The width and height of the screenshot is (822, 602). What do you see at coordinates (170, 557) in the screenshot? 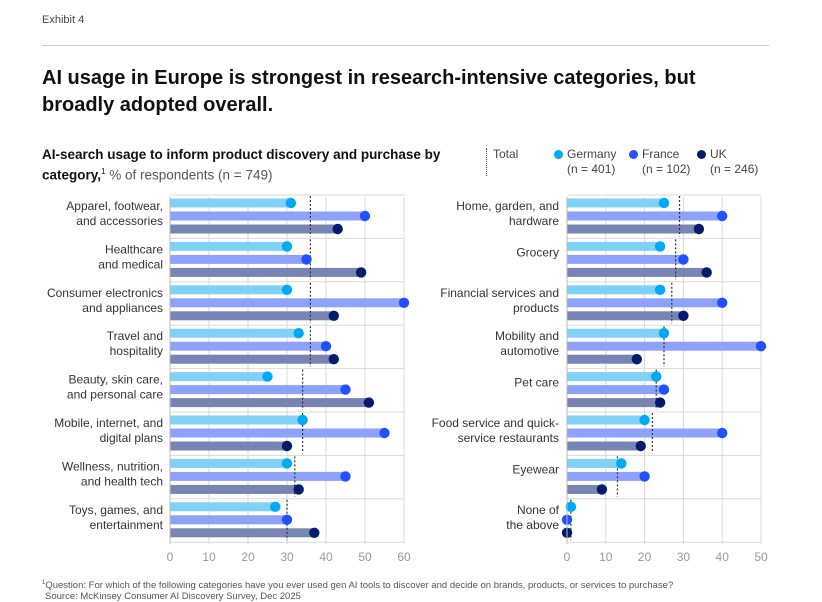
I see `left-x-tick-label: 0` at bounding box center [170, 557].